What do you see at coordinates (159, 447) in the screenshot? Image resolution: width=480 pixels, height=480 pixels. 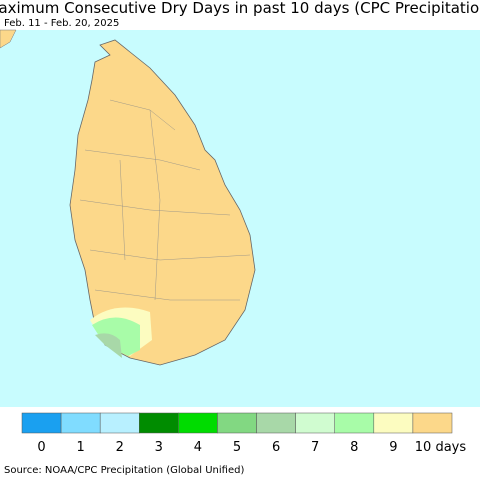 I see `legend-label: 3` at bounding box center [159, 447].